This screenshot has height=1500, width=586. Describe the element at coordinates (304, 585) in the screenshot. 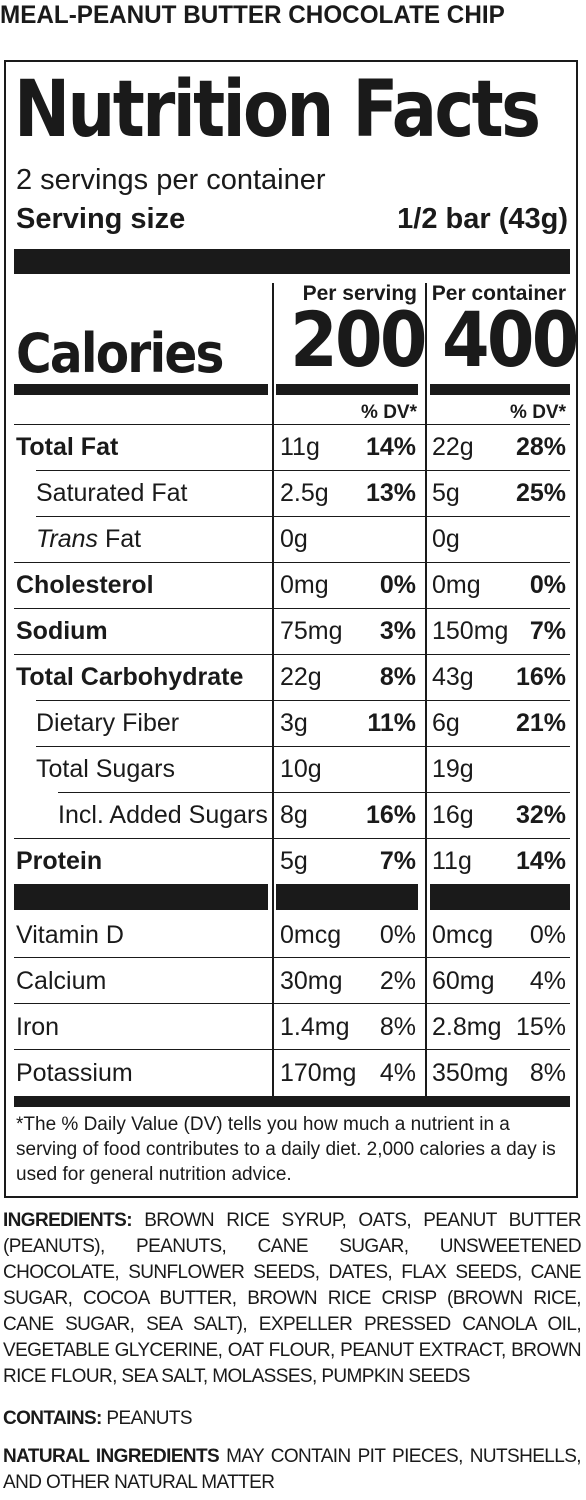

I see `s-amt-value: 0mg` at that location.